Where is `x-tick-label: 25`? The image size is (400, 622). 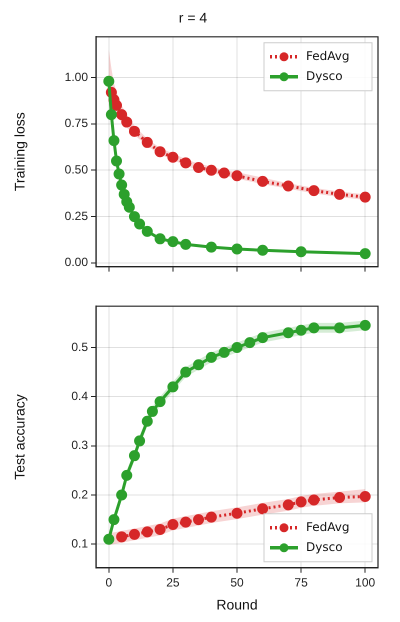 x-tick-label: 25 is located at coordinates (173, 582).